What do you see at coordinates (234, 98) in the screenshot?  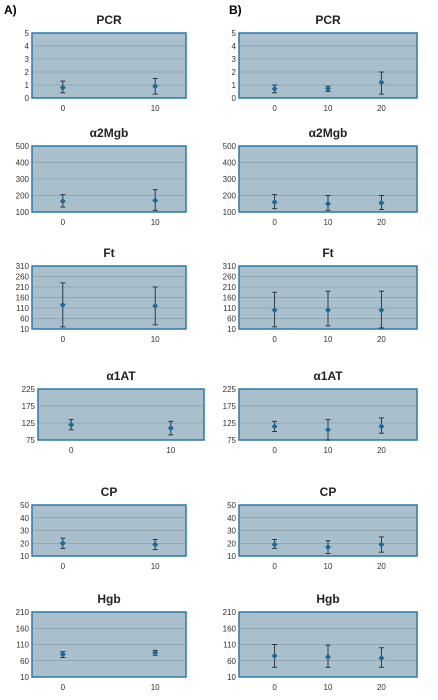 I see `chart-b-pcr-ytick-label: 0` at bounding box center [234, 98].